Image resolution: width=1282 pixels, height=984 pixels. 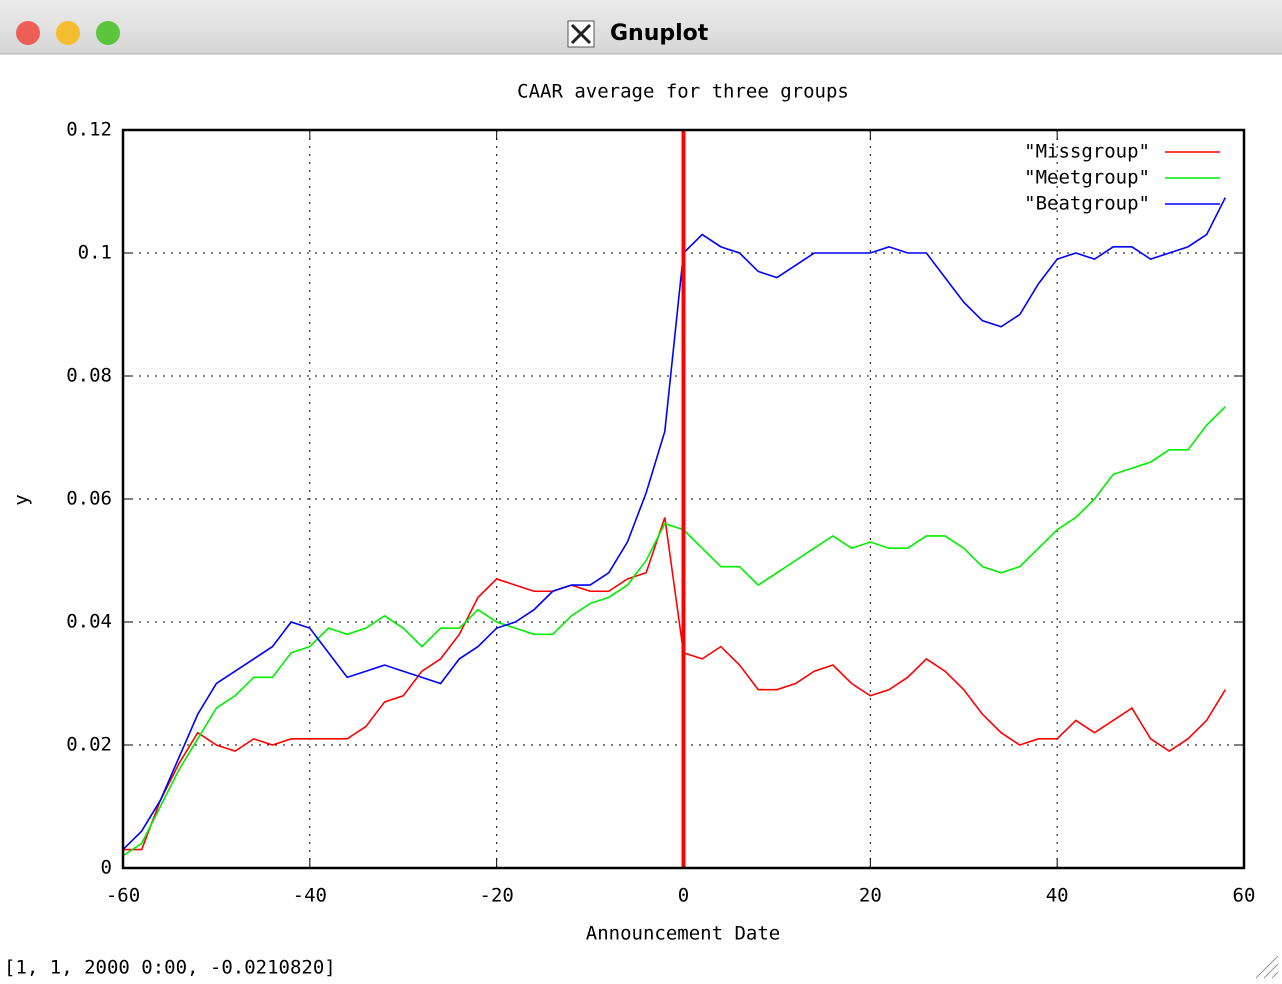 I want to click on y-tick-label: 0.02, so click(x=89, y=745).